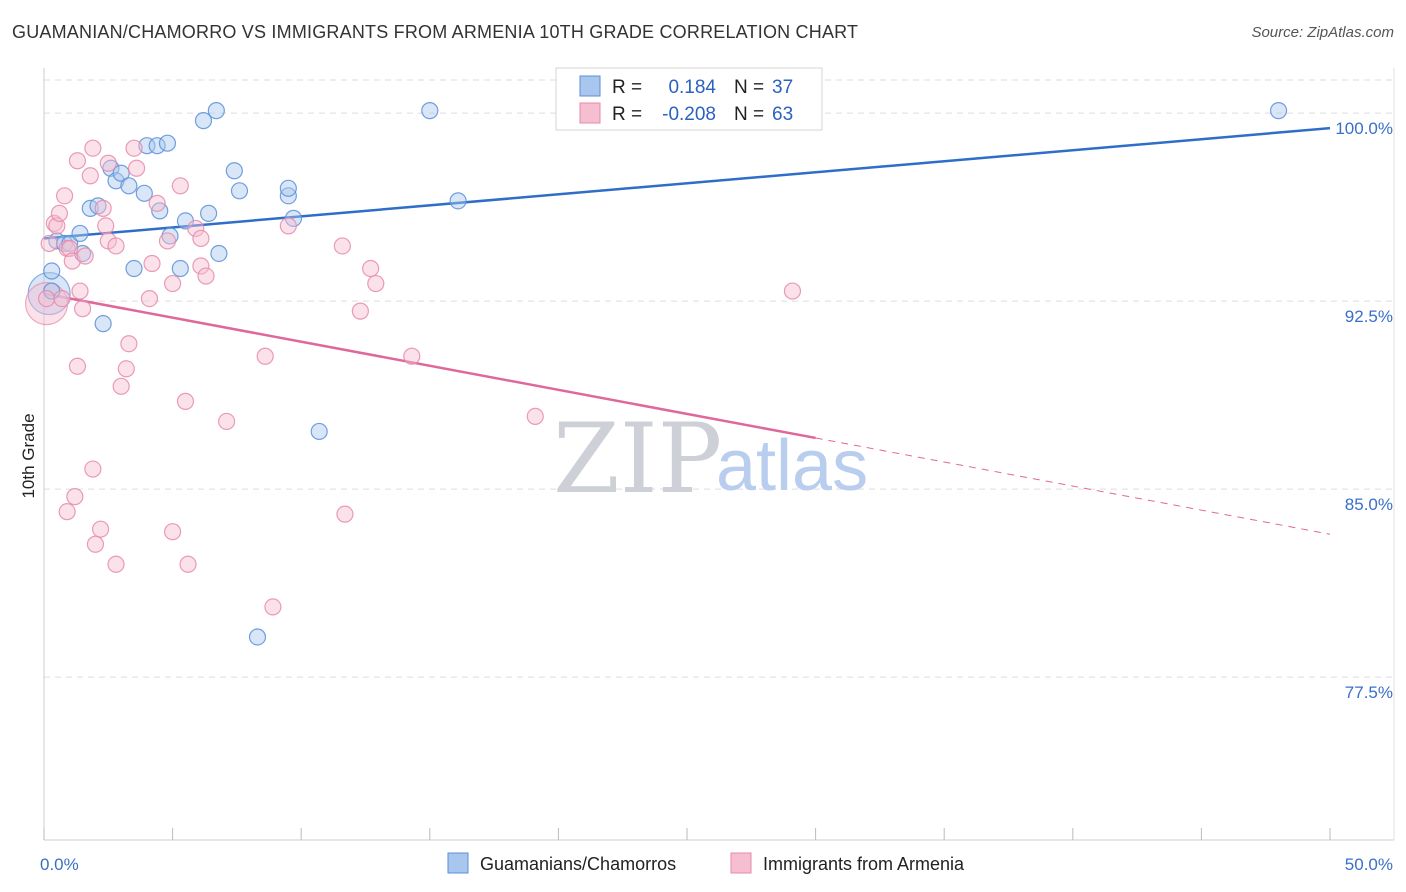  What do you see at coordinates (689, 99) in the screenshot?
I see `correlation-legend: R = 0.184 N = 37 R = -0.208 N = 63` at bounding box center [689, 99].